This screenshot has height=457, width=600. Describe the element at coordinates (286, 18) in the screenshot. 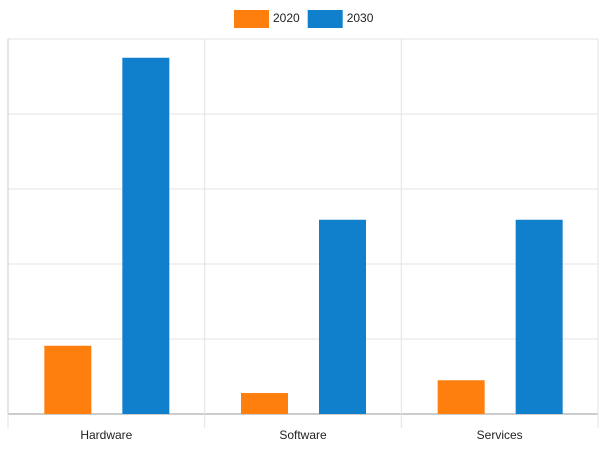

I see `legend-label: 2020` at that location.